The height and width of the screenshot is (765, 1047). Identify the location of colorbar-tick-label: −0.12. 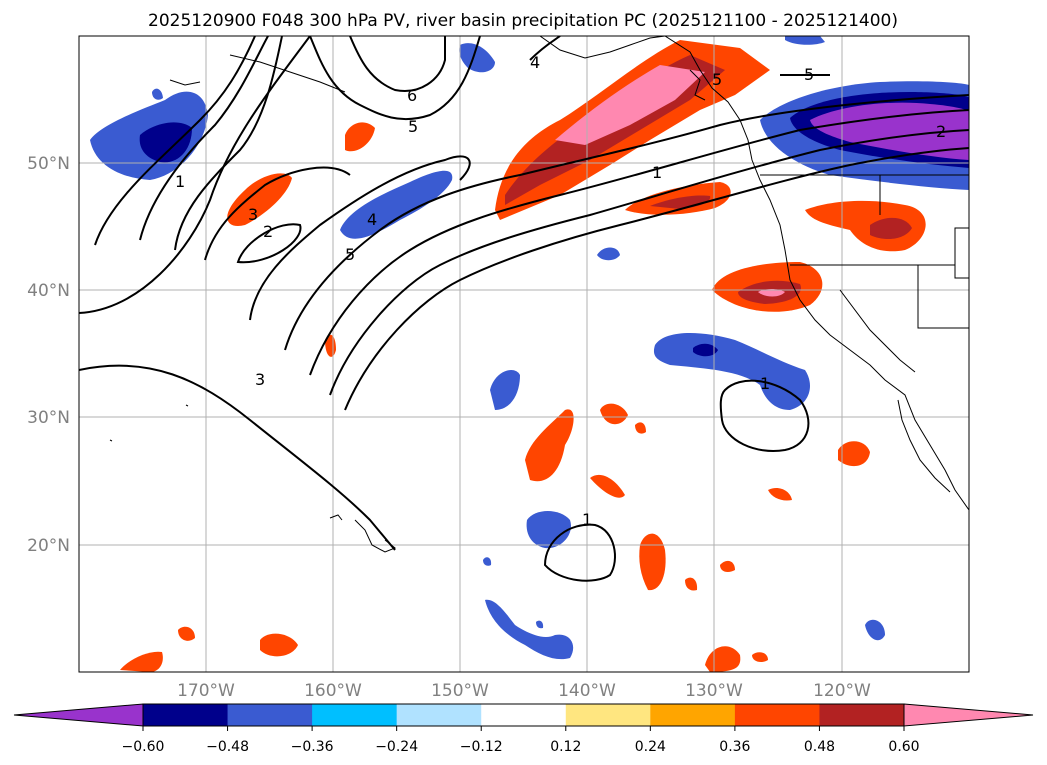
(481, 747).